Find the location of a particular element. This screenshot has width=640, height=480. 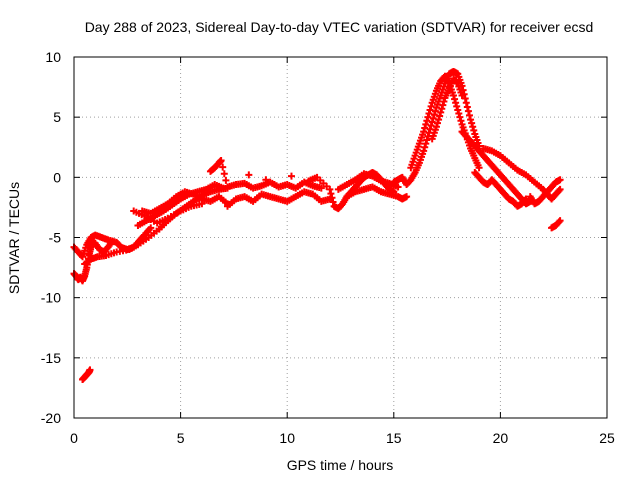

y-tick-label: -20 is located at coordinates (51, 418).